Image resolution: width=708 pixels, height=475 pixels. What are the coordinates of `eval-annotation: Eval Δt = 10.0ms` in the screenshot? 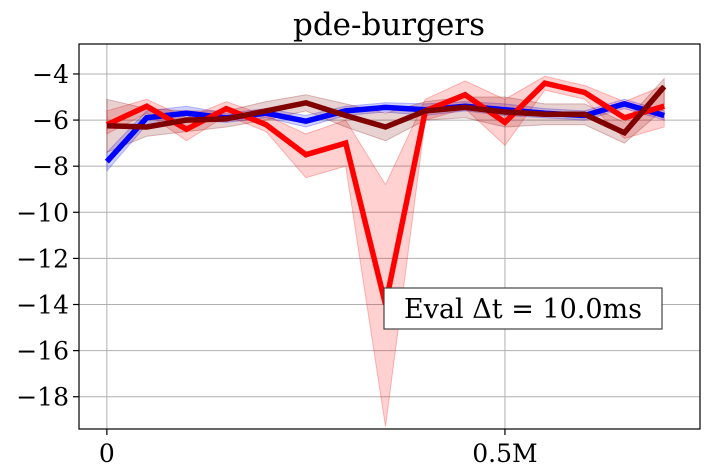 It's located at (523, 308).